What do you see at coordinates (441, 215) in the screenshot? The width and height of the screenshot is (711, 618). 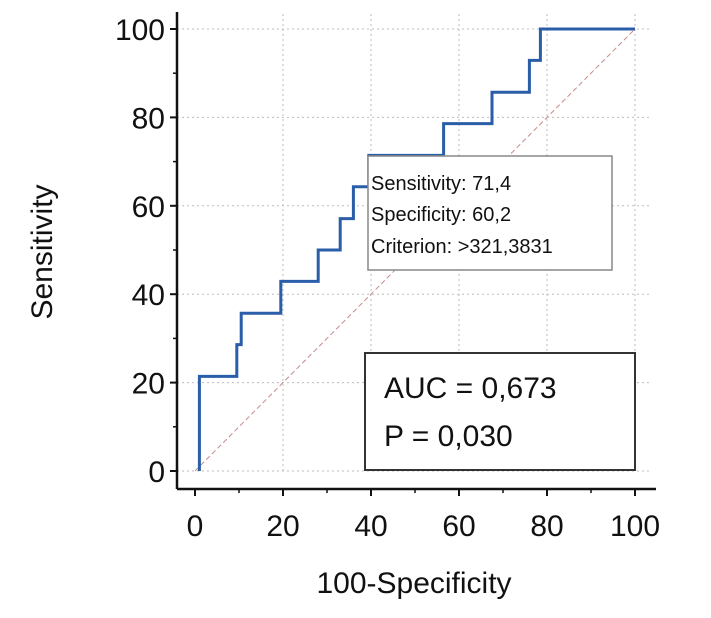 I see `criterion-specificity: Specificity: 60,2` at bounding box center [441, 215].